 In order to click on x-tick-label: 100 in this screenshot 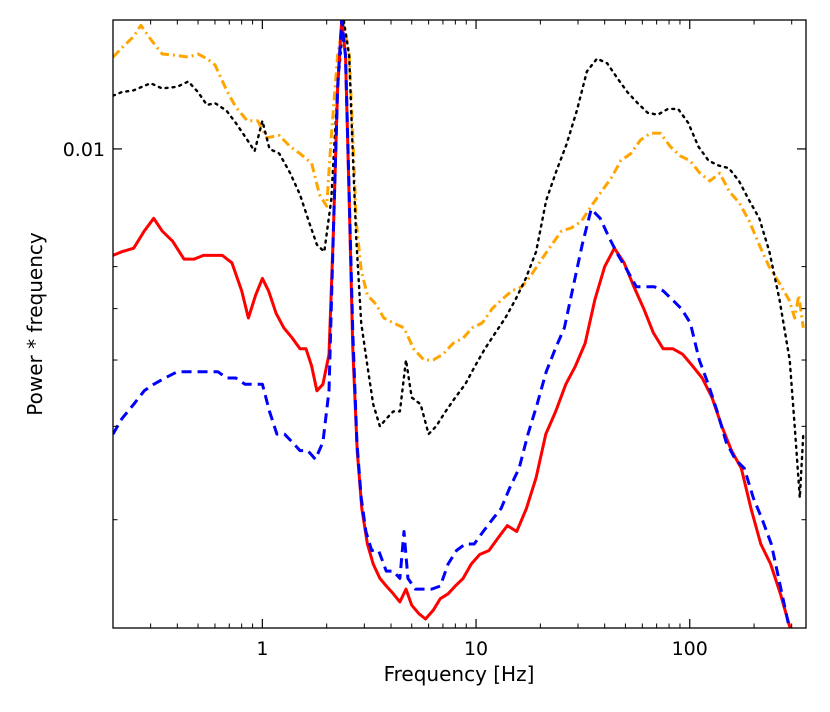, I will do `click(690, 649)`.